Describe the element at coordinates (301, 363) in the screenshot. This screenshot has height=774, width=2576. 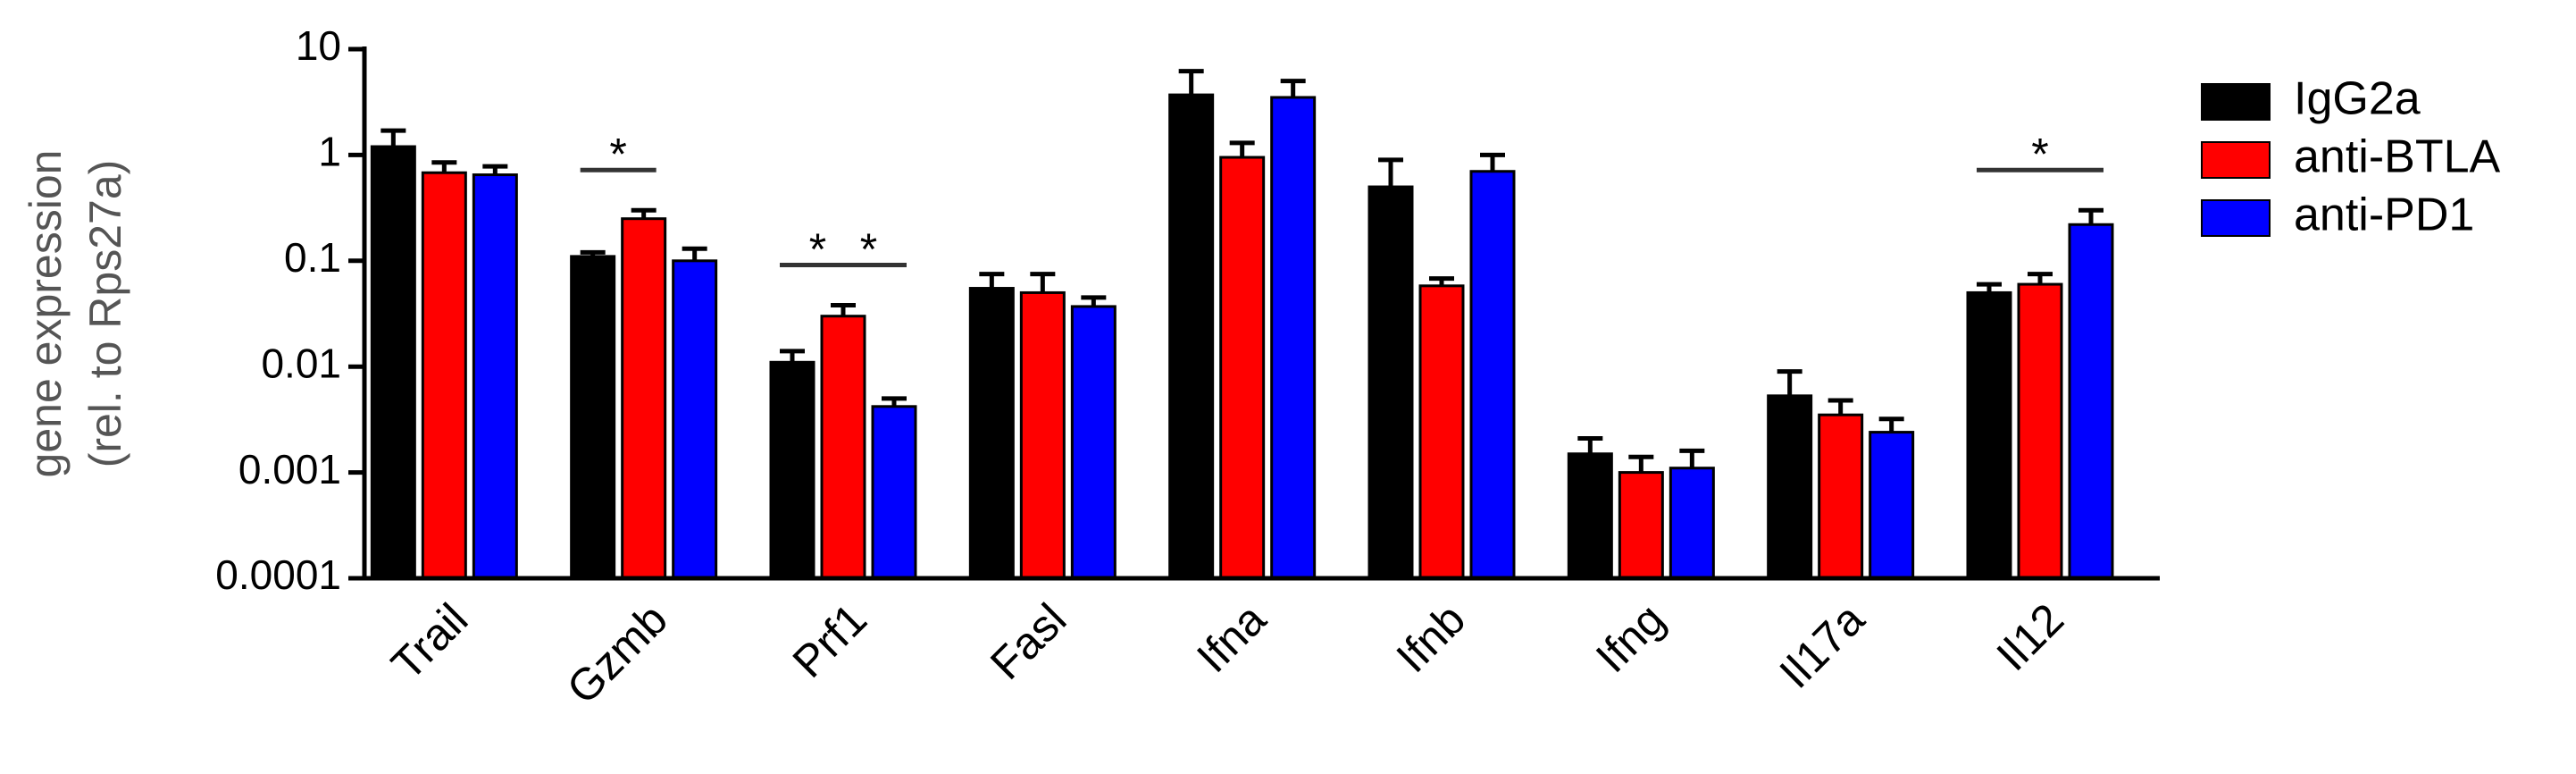
I see `y-tick-label: 0.01` at that location.